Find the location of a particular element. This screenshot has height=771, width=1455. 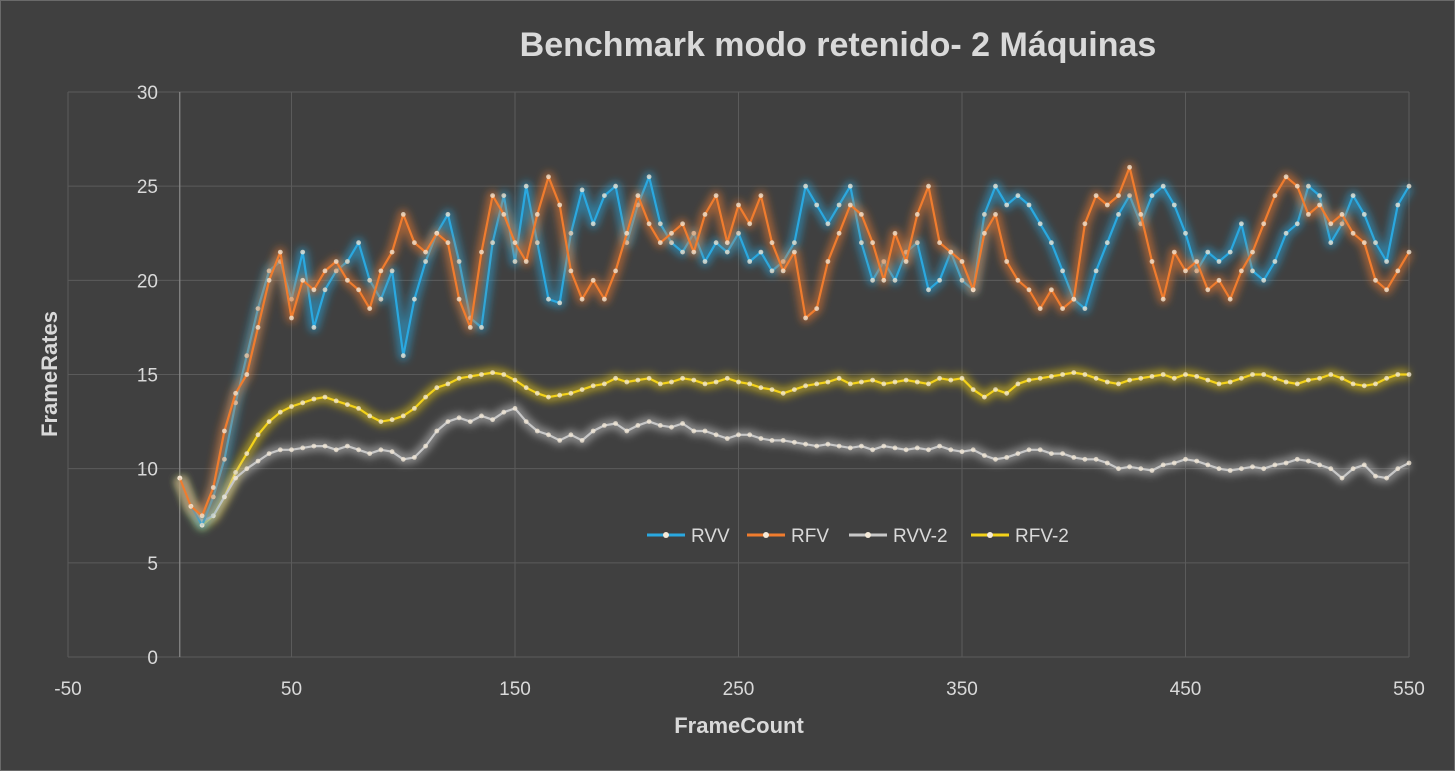

legend-item-rvv-2: RVV-2 is located at coordinates (898, 536).